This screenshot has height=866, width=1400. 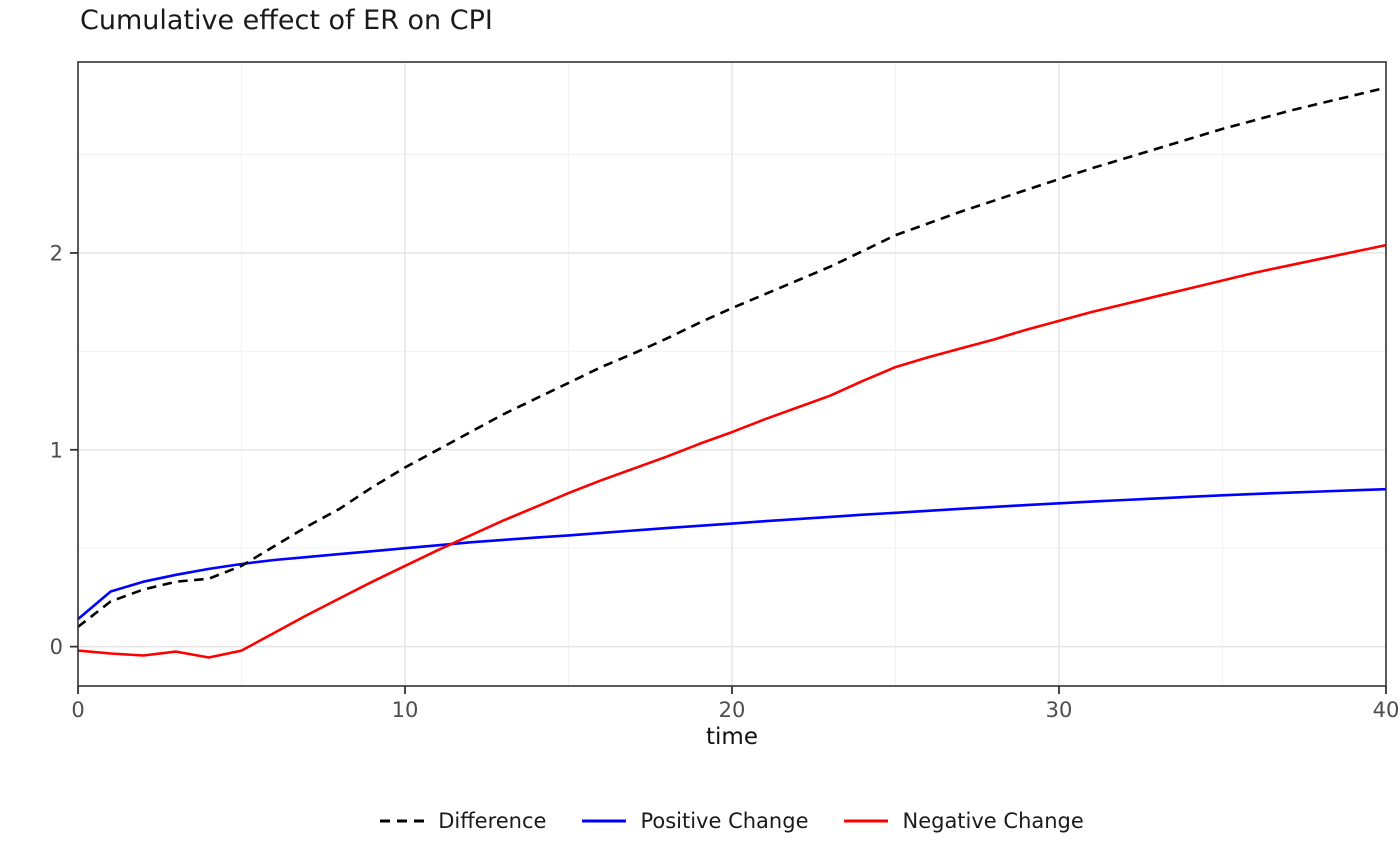 What do you see at coordinates (724, 821) in the screenshot?
I see `legend-label-positive-change: Positive Change` at bounding box center [724, 821].